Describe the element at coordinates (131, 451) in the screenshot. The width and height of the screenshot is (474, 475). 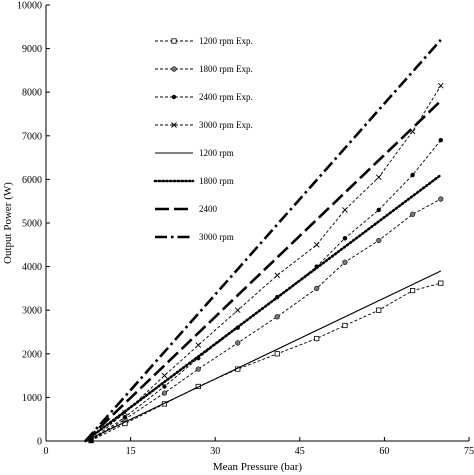
I see `x-tick-label: 15` at that location.